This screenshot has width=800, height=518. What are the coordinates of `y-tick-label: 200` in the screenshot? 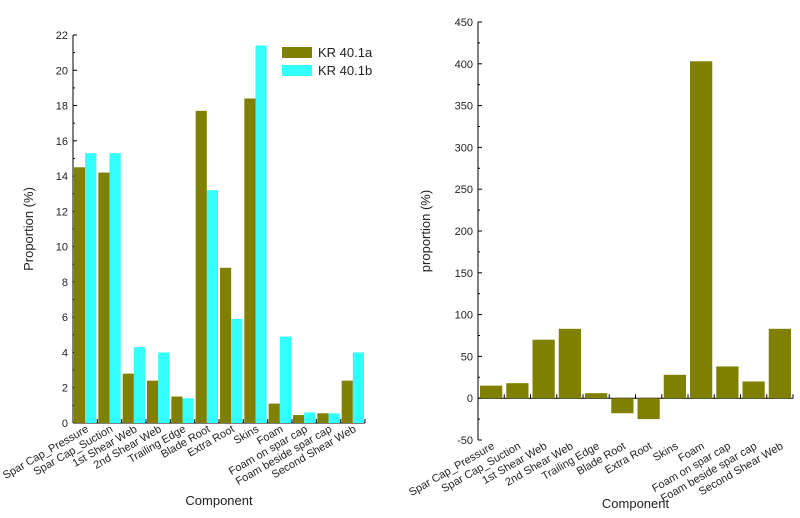 It's located at (464, 232).